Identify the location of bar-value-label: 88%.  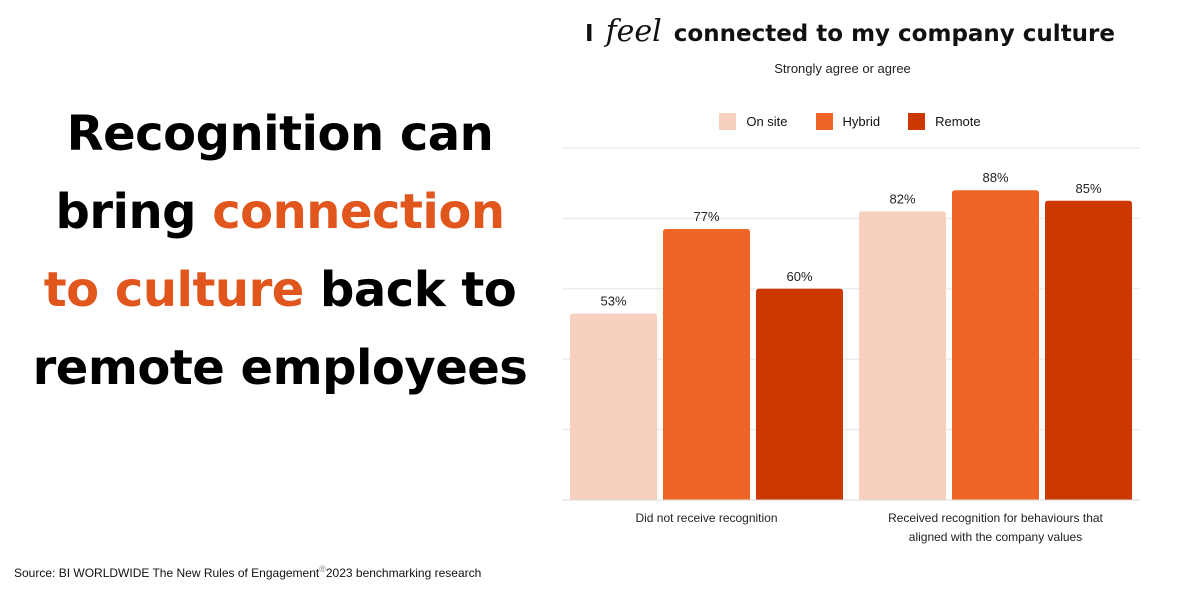
(995, 177).